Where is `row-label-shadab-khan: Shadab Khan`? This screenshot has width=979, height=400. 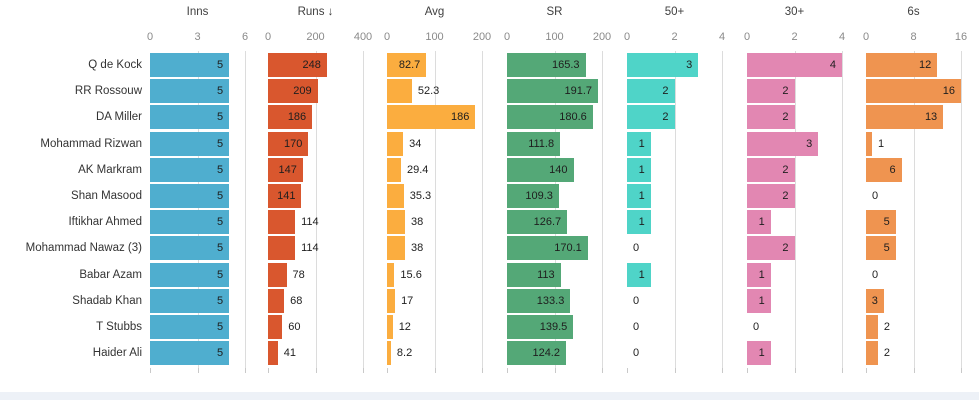 row-label-shadab-khan: Shadab Khan is located at coordinates (107, 300).